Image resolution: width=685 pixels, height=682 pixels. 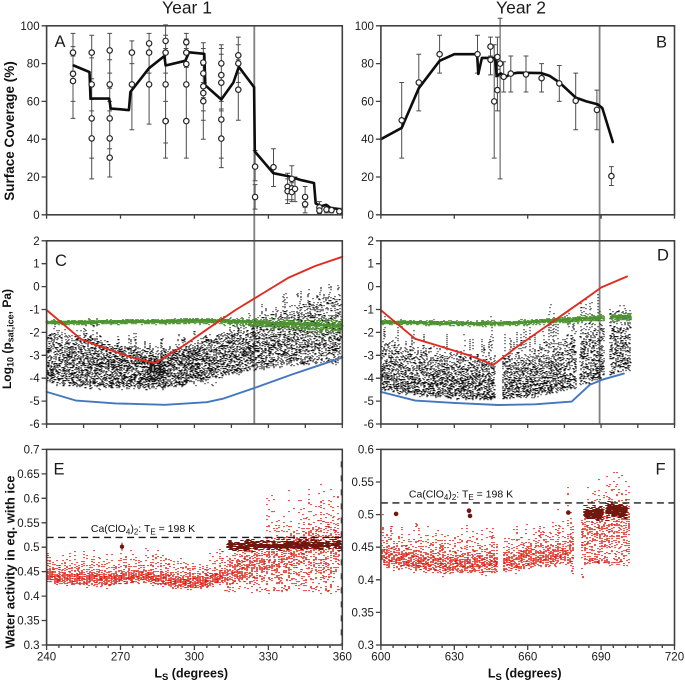 What do you see at coordinates (380, 658) in the screenshot?
I see `svg-text: 600` at bounding box center [380, 658].